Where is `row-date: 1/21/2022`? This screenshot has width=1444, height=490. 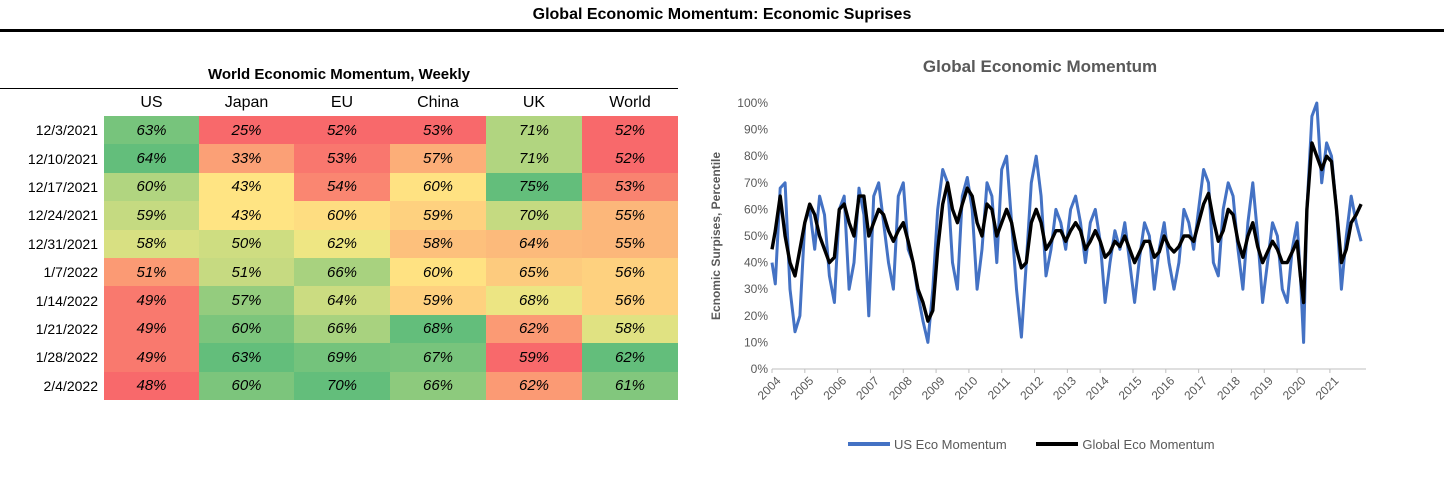
row-date: 1/21/2022 is located at coordinates (66, 328).